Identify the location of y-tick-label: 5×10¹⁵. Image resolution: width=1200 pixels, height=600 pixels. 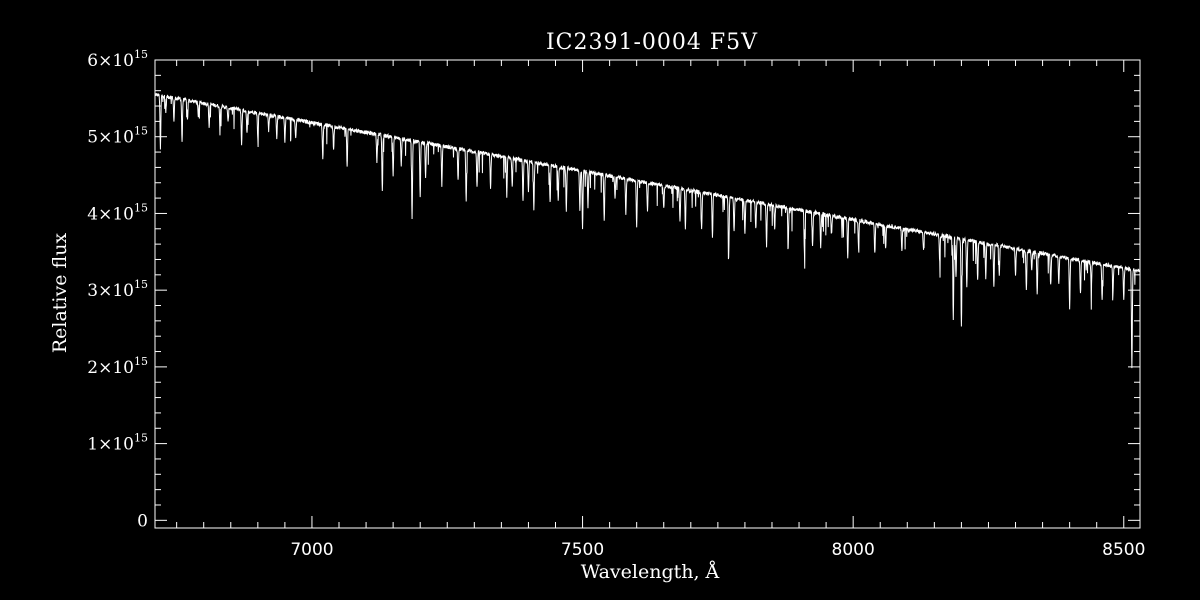
(117, 136).